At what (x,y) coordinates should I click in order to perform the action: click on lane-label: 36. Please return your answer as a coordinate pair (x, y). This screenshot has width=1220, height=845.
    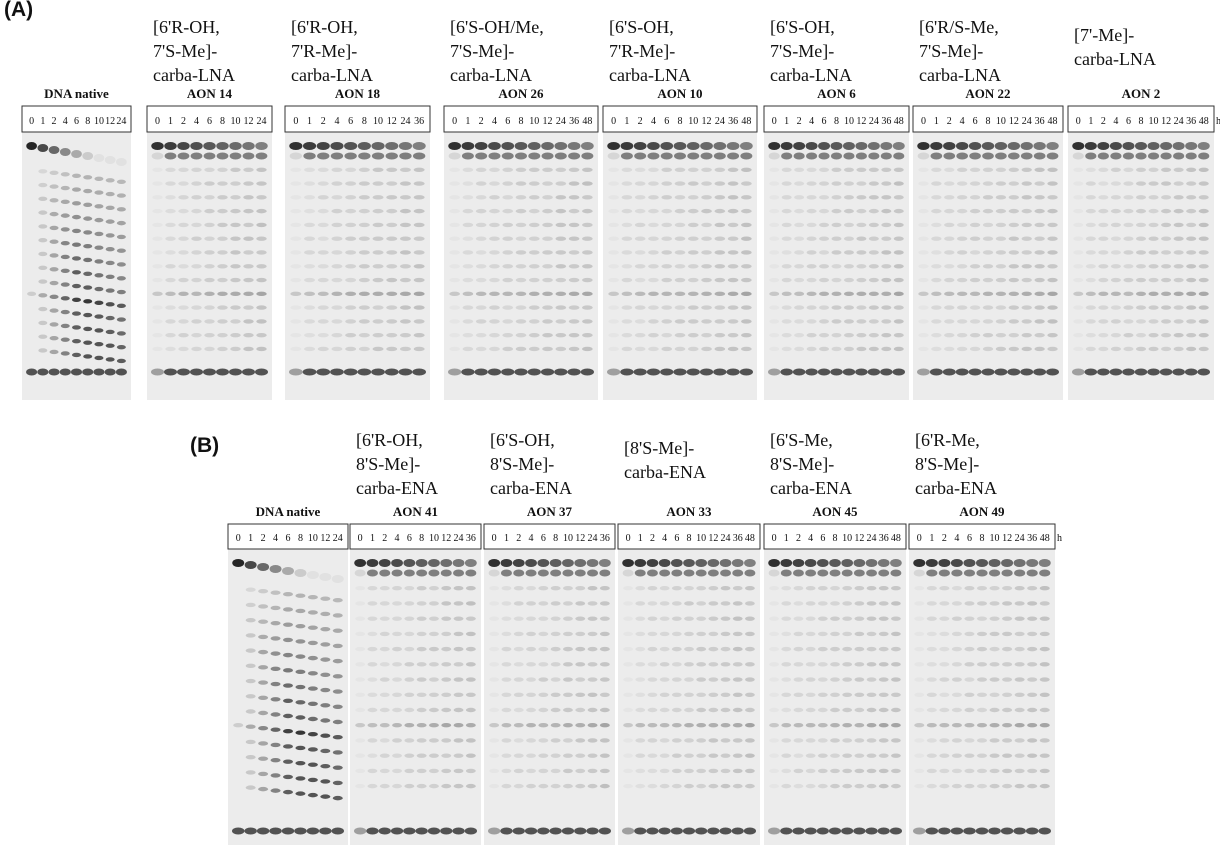
    Looking at the image, I should click on (884, 538).